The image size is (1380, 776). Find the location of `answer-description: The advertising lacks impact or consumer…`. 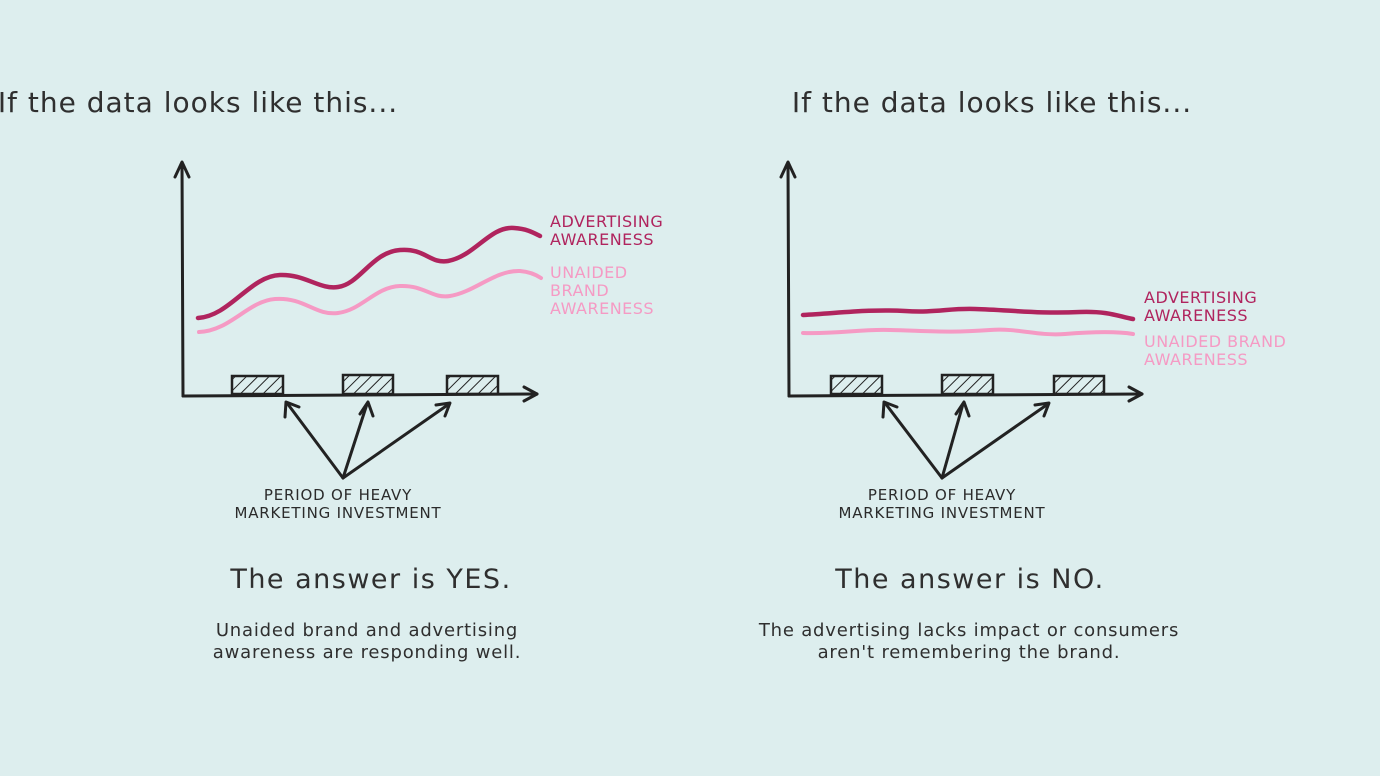

answer-description: The advertising lacks impact or consumer… is located at coordinates (969, 641).